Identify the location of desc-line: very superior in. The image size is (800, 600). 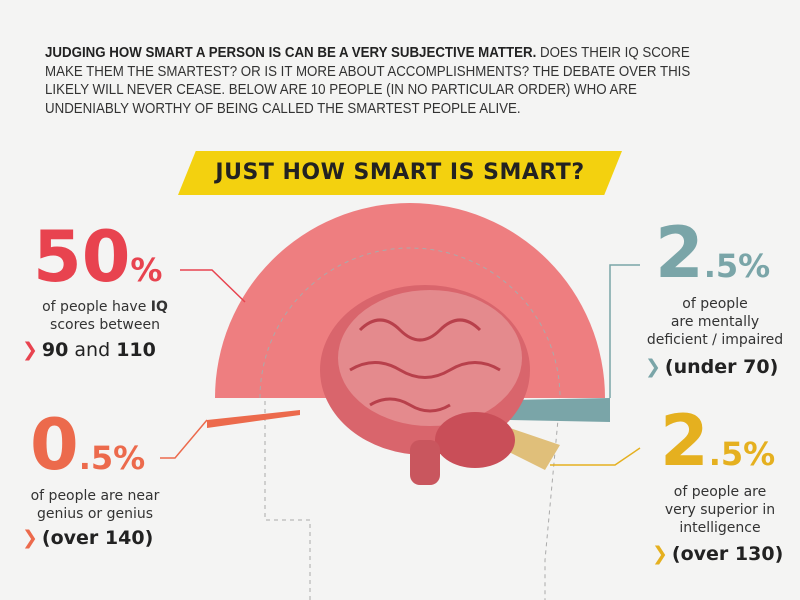
(720, 510).